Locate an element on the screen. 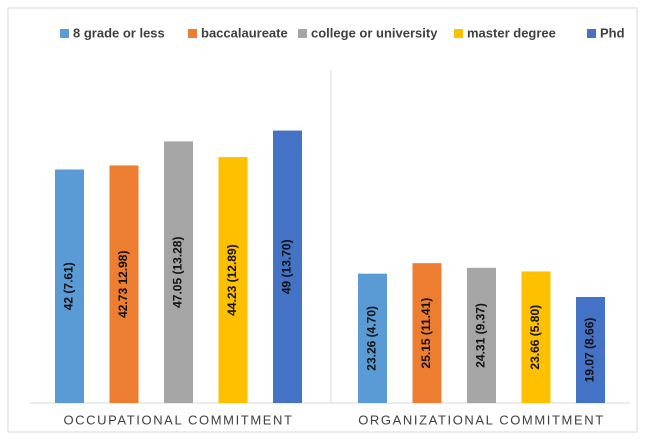  legend-label: 8 grade or less is located at coordinates (119, 32).